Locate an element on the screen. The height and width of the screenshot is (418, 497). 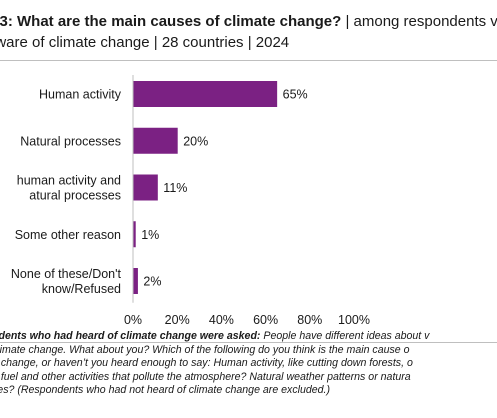
x-tick-label-5: 100% is located at coordinates (354, 320).